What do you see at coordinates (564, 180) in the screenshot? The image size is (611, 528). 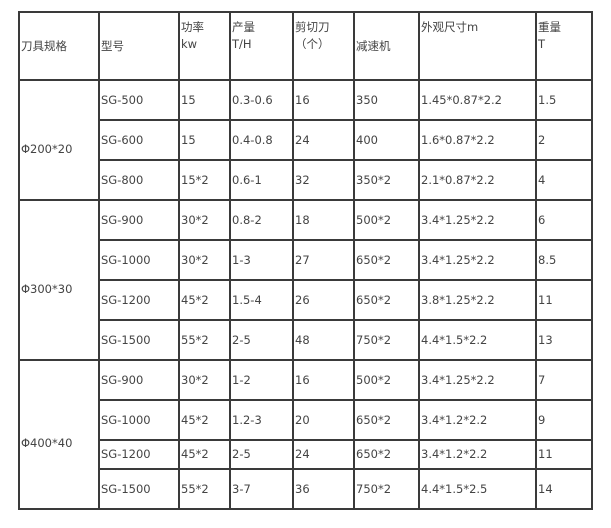 I see `table-cell: 4` at bounding box center [564, 180].